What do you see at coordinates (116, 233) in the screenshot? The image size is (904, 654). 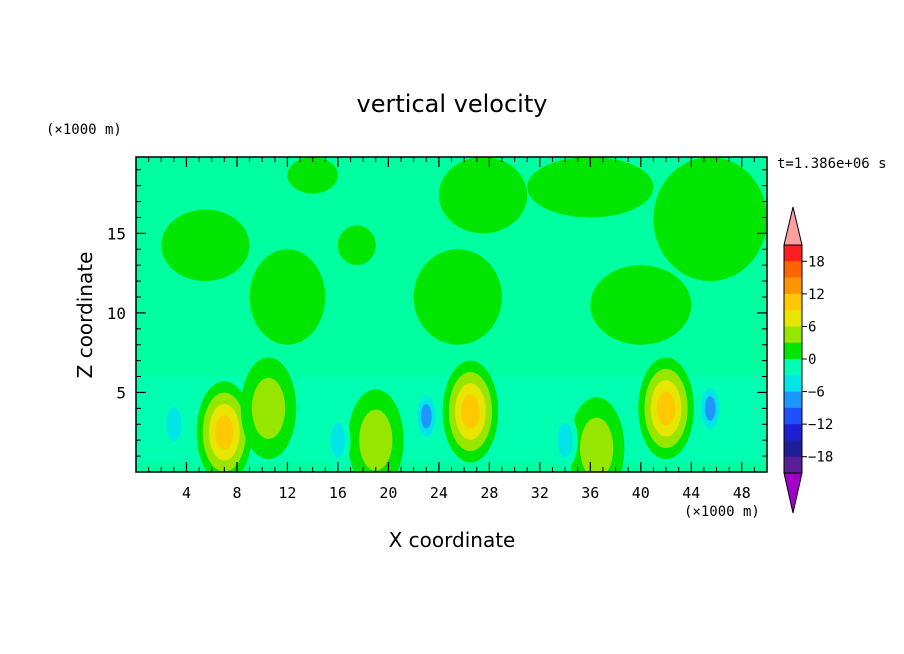 I see `y-tick-label-15: 15` at bounding box center [116, 233].